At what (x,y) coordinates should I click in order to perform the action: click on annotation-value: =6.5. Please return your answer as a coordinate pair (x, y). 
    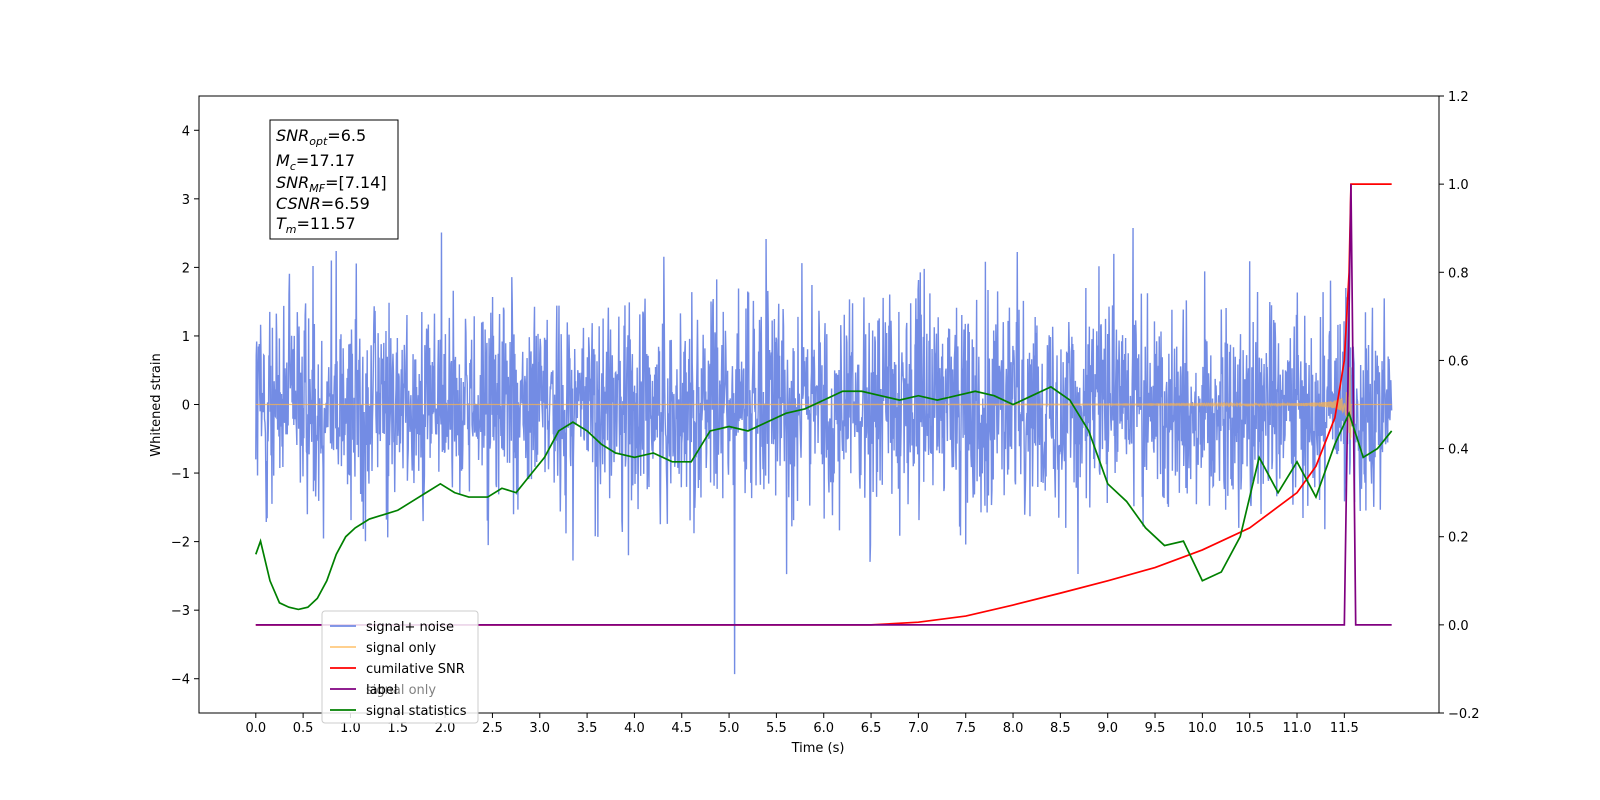
    Looking at the image, I should click on (346, 135).